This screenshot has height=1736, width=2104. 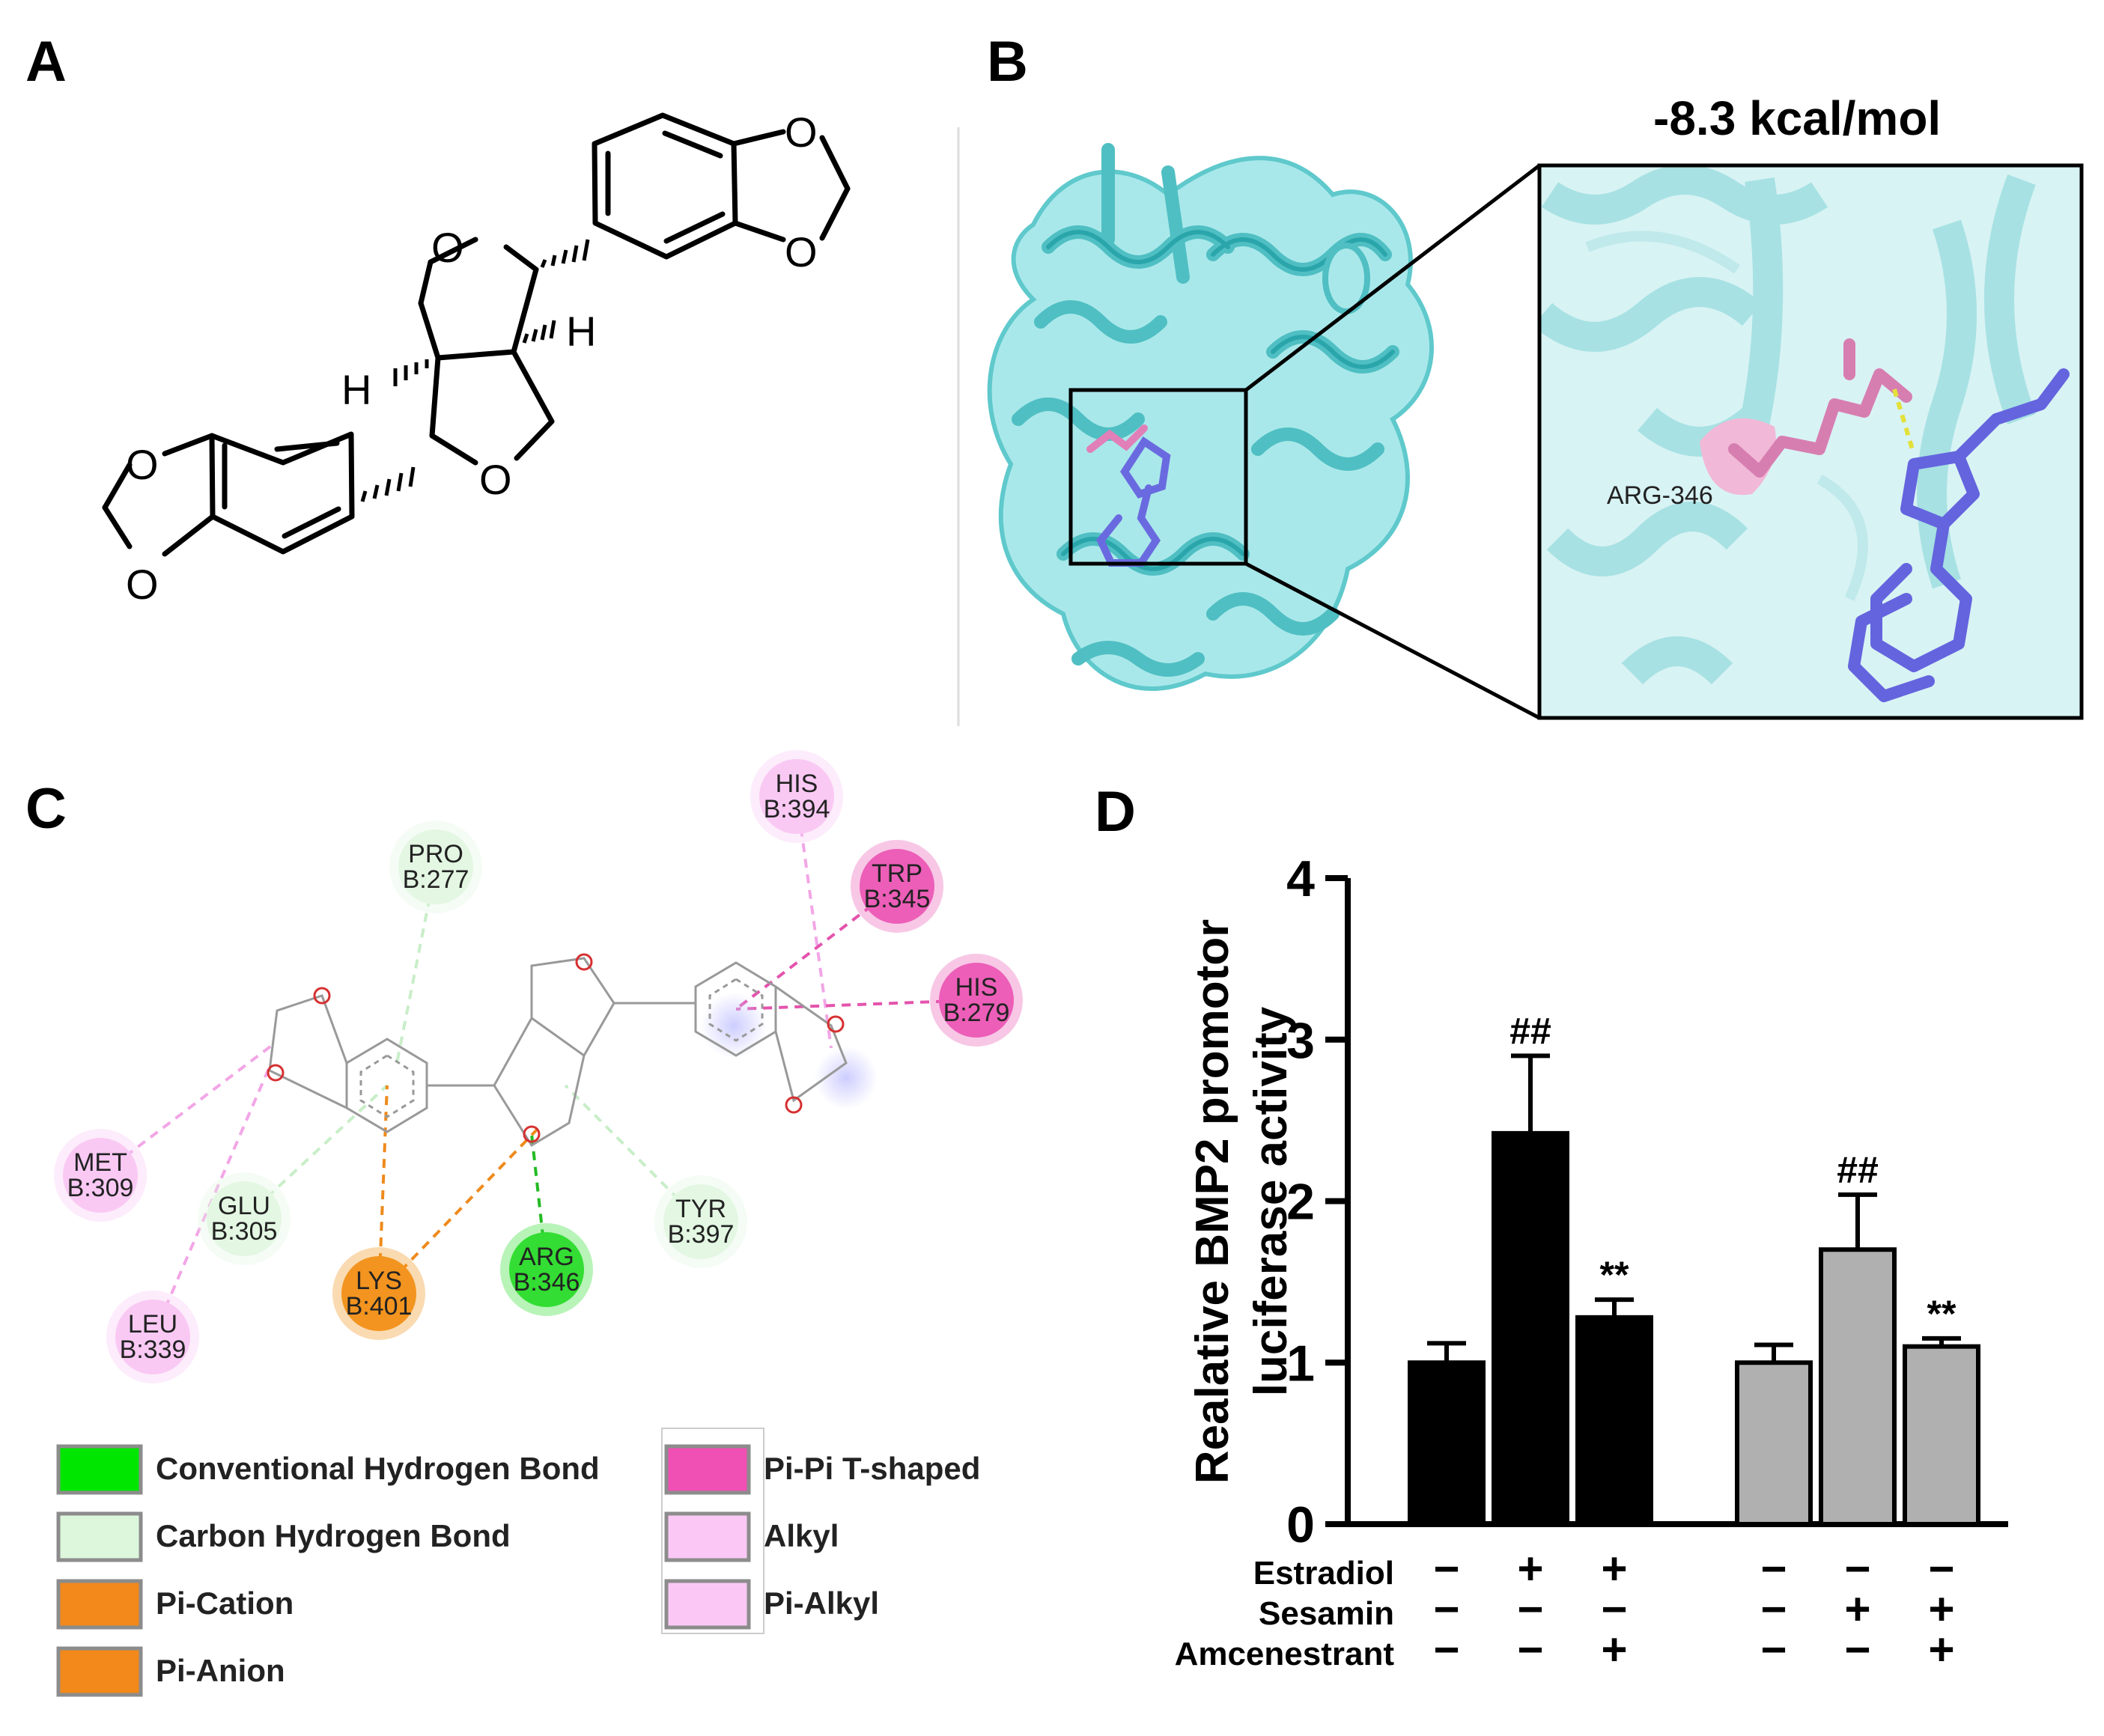 I want to click on panel-c-label: C, so click(x=46, y=809).